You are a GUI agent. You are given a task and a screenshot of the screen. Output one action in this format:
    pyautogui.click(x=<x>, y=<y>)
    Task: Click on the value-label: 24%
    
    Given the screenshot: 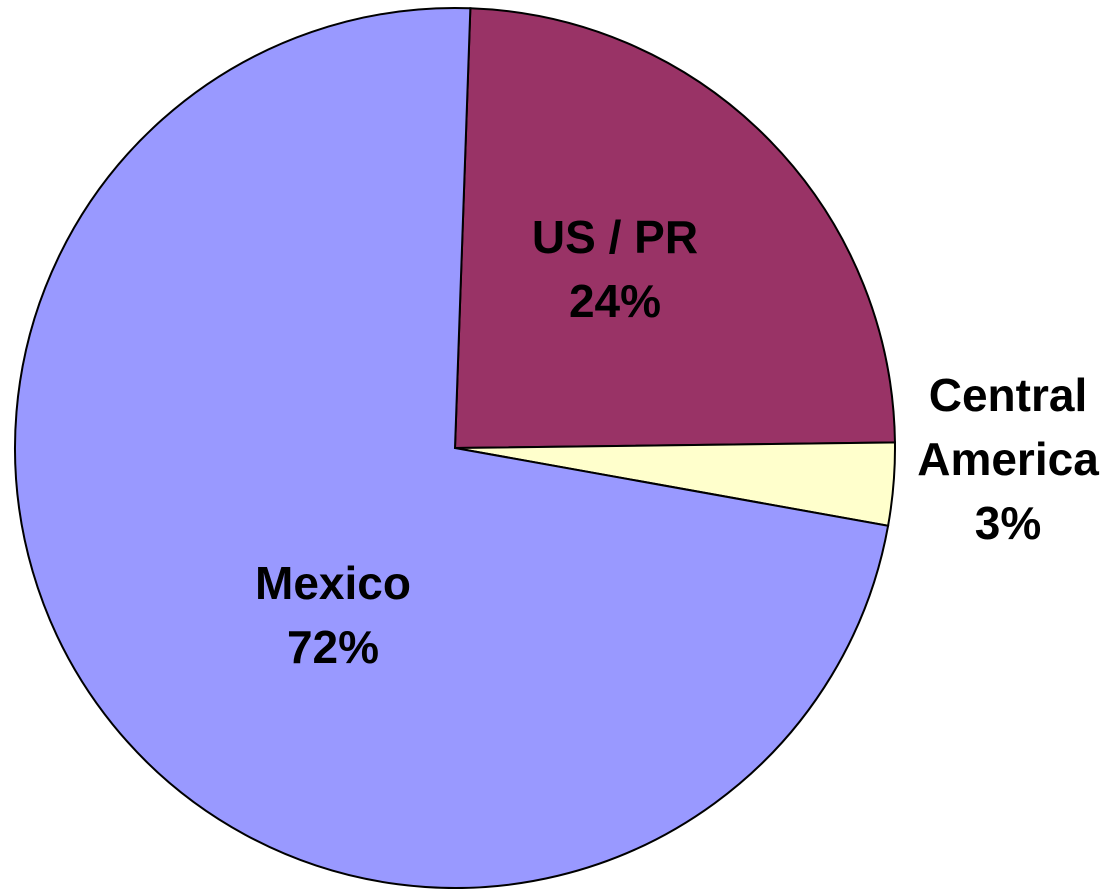 What is the action you would take?
    pyautogui.click(x=615, y=301)
    